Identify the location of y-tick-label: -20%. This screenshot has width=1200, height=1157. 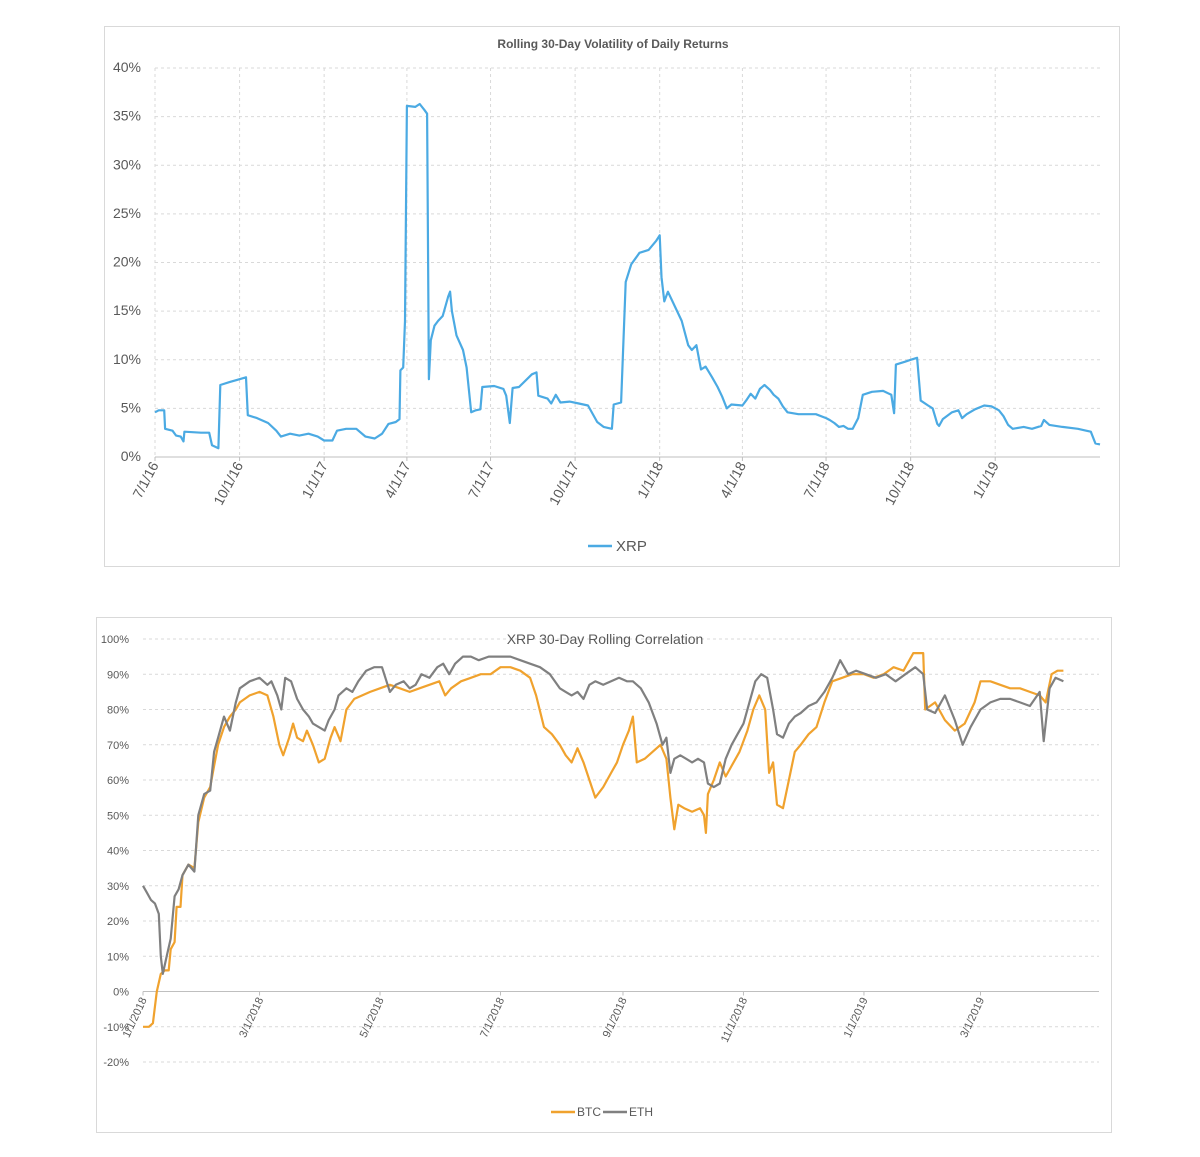
(116, 1063).